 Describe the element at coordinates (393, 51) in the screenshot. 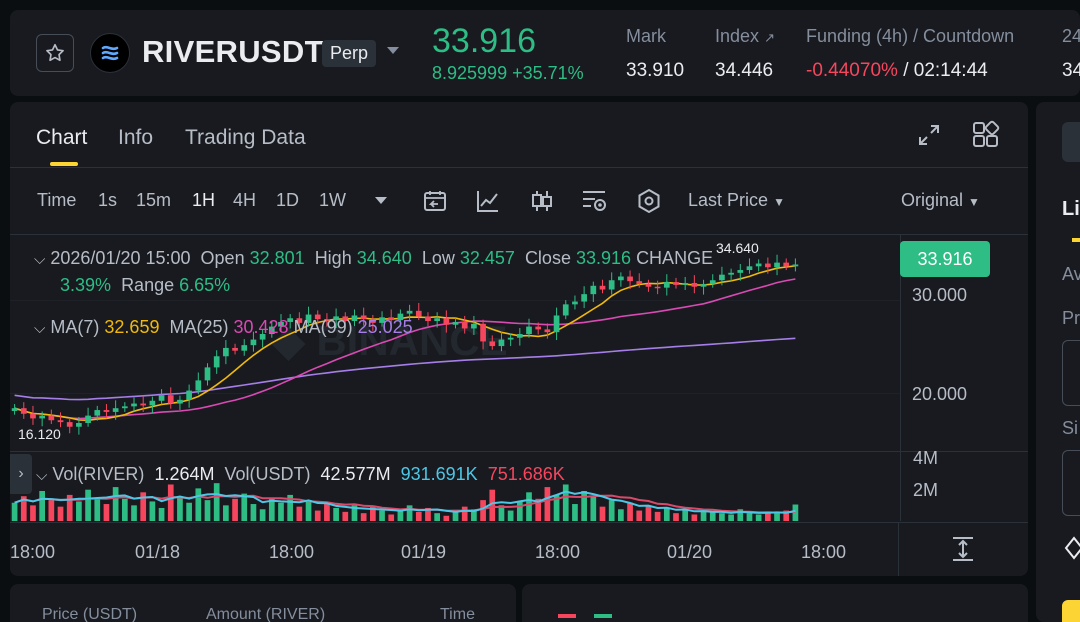

I see `caret-down-icon` at that location.